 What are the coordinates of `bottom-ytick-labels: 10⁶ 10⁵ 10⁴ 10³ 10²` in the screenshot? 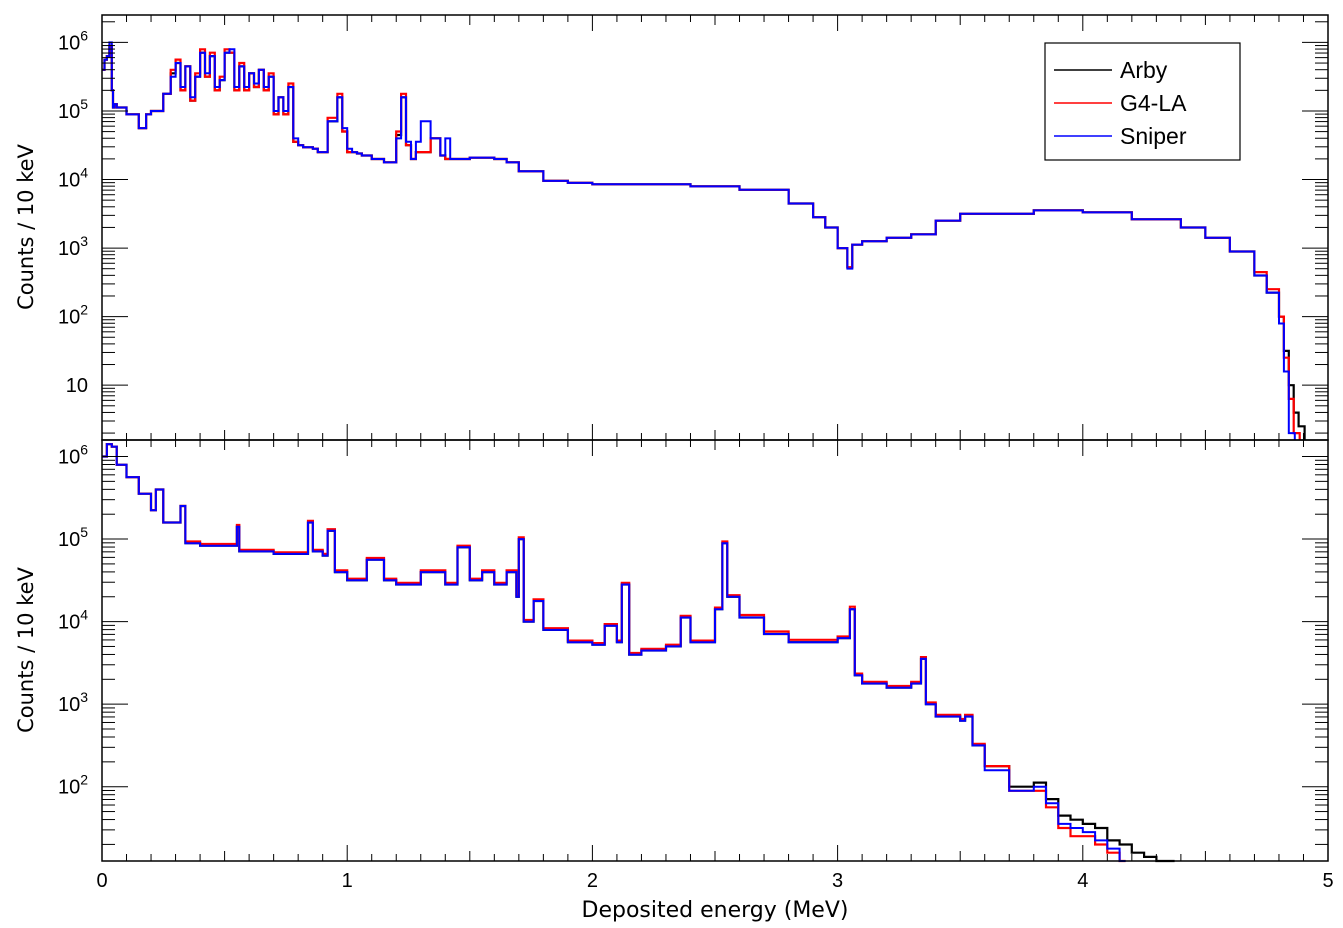 It's located at (73, 620).